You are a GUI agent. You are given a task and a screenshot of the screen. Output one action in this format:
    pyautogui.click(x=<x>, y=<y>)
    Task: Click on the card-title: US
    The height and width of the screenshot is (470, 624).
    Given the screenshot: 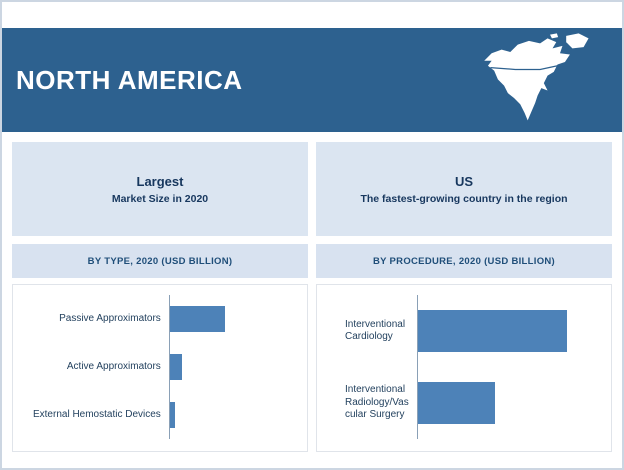 What is the action you would take?
    pyautogui.click(x=464, y=181)
    